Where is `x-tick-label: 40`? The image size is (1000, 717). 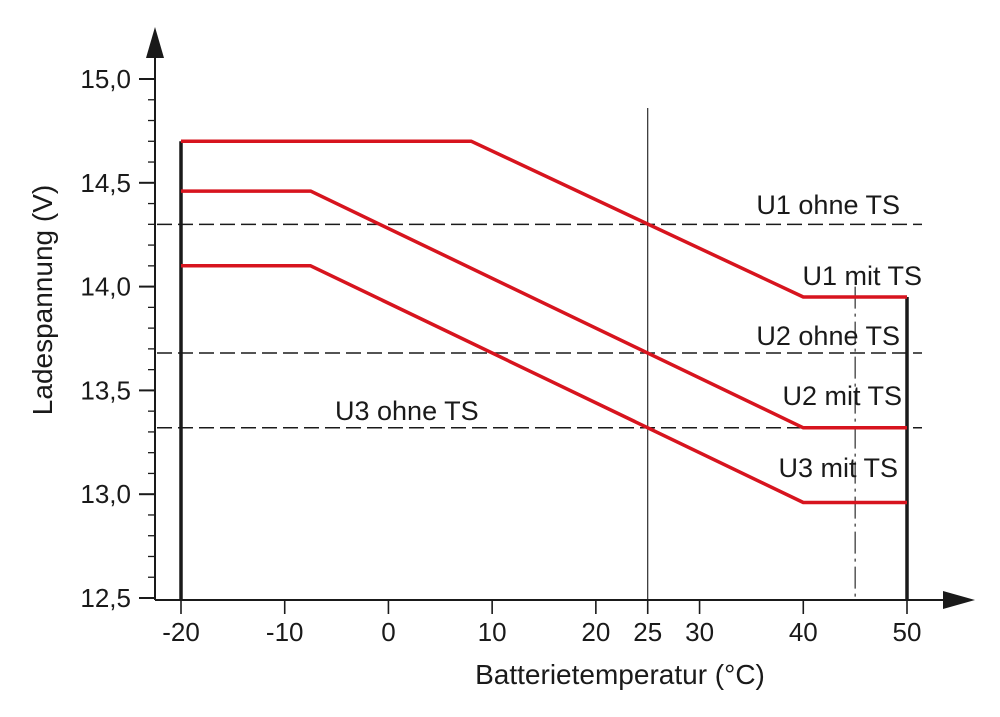
x-tick-label: 40 is located at coordinates (803, 632).